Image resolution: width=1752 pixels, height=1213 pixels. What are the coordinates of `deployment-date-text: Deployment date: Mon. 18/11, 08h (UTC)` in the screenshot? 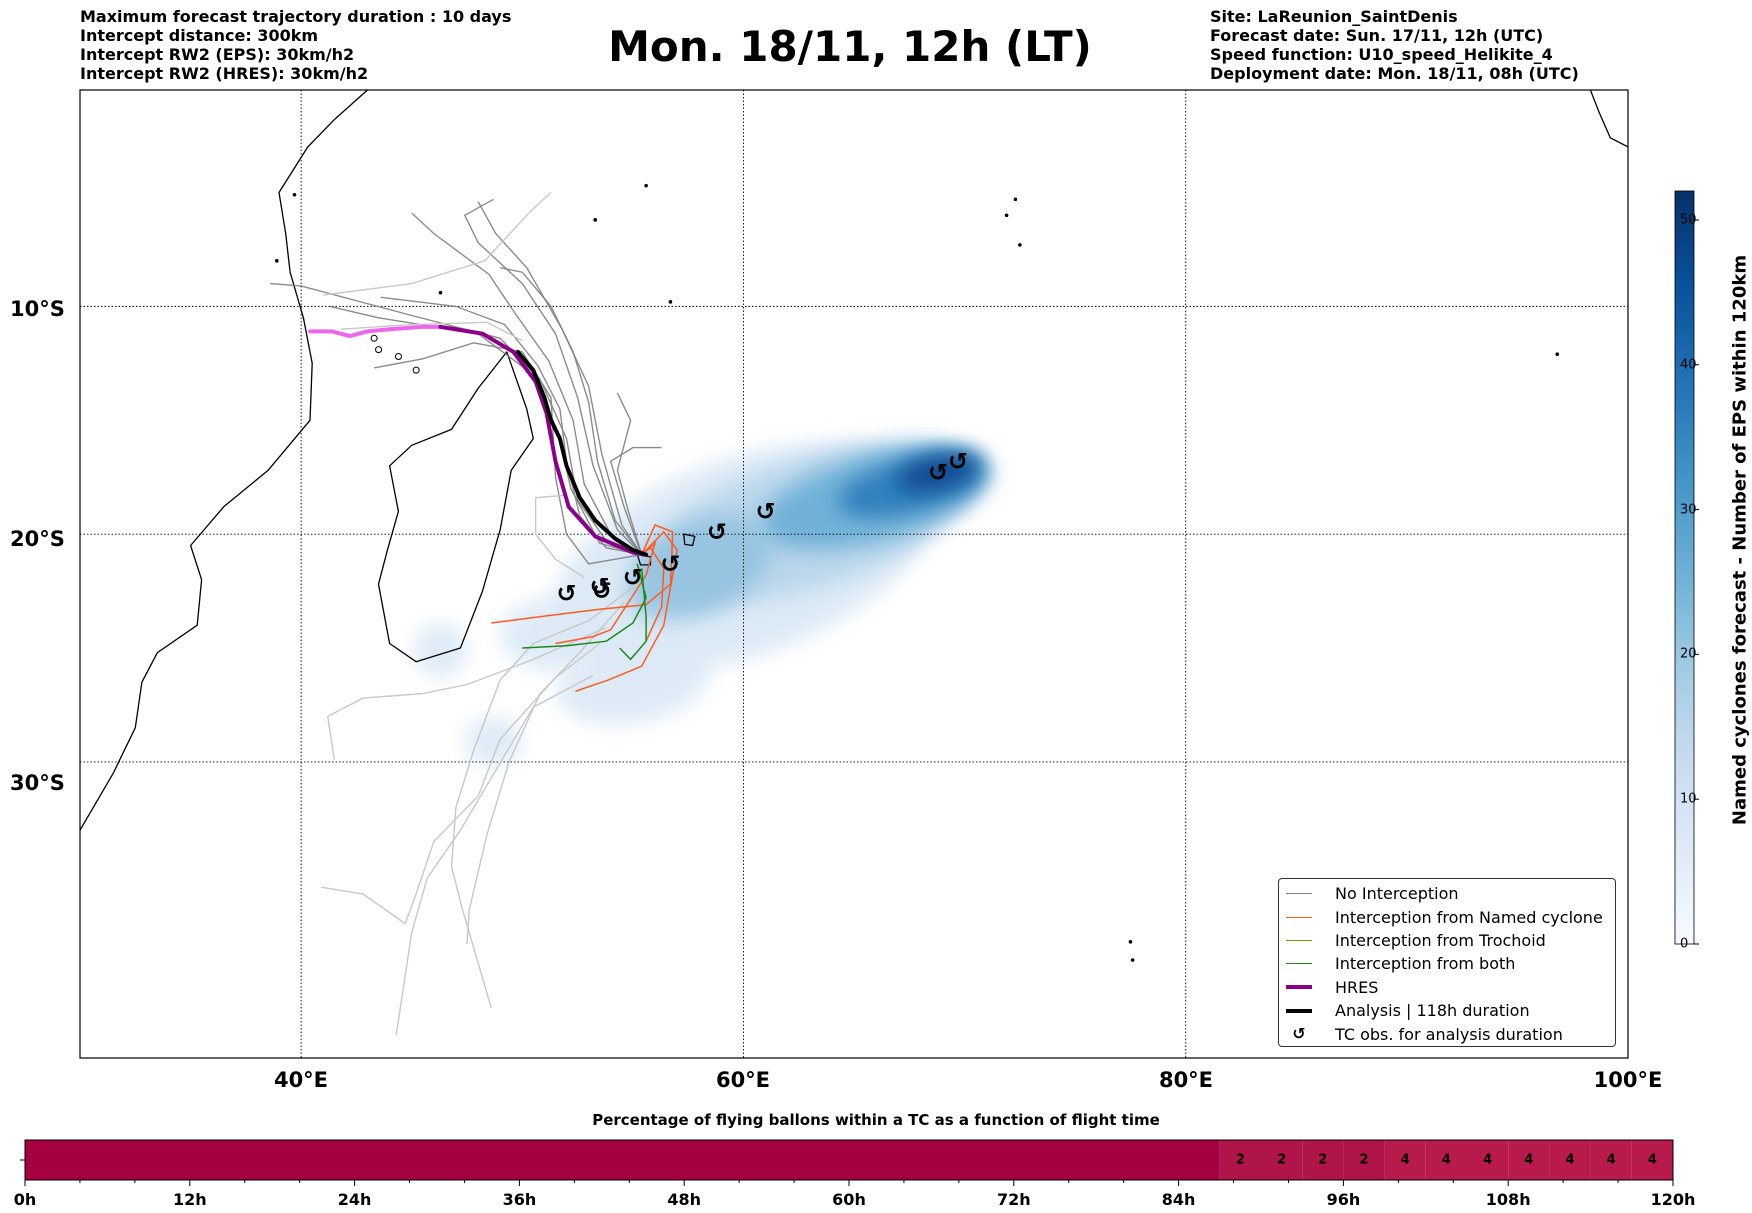 It's located at (1394, 73).